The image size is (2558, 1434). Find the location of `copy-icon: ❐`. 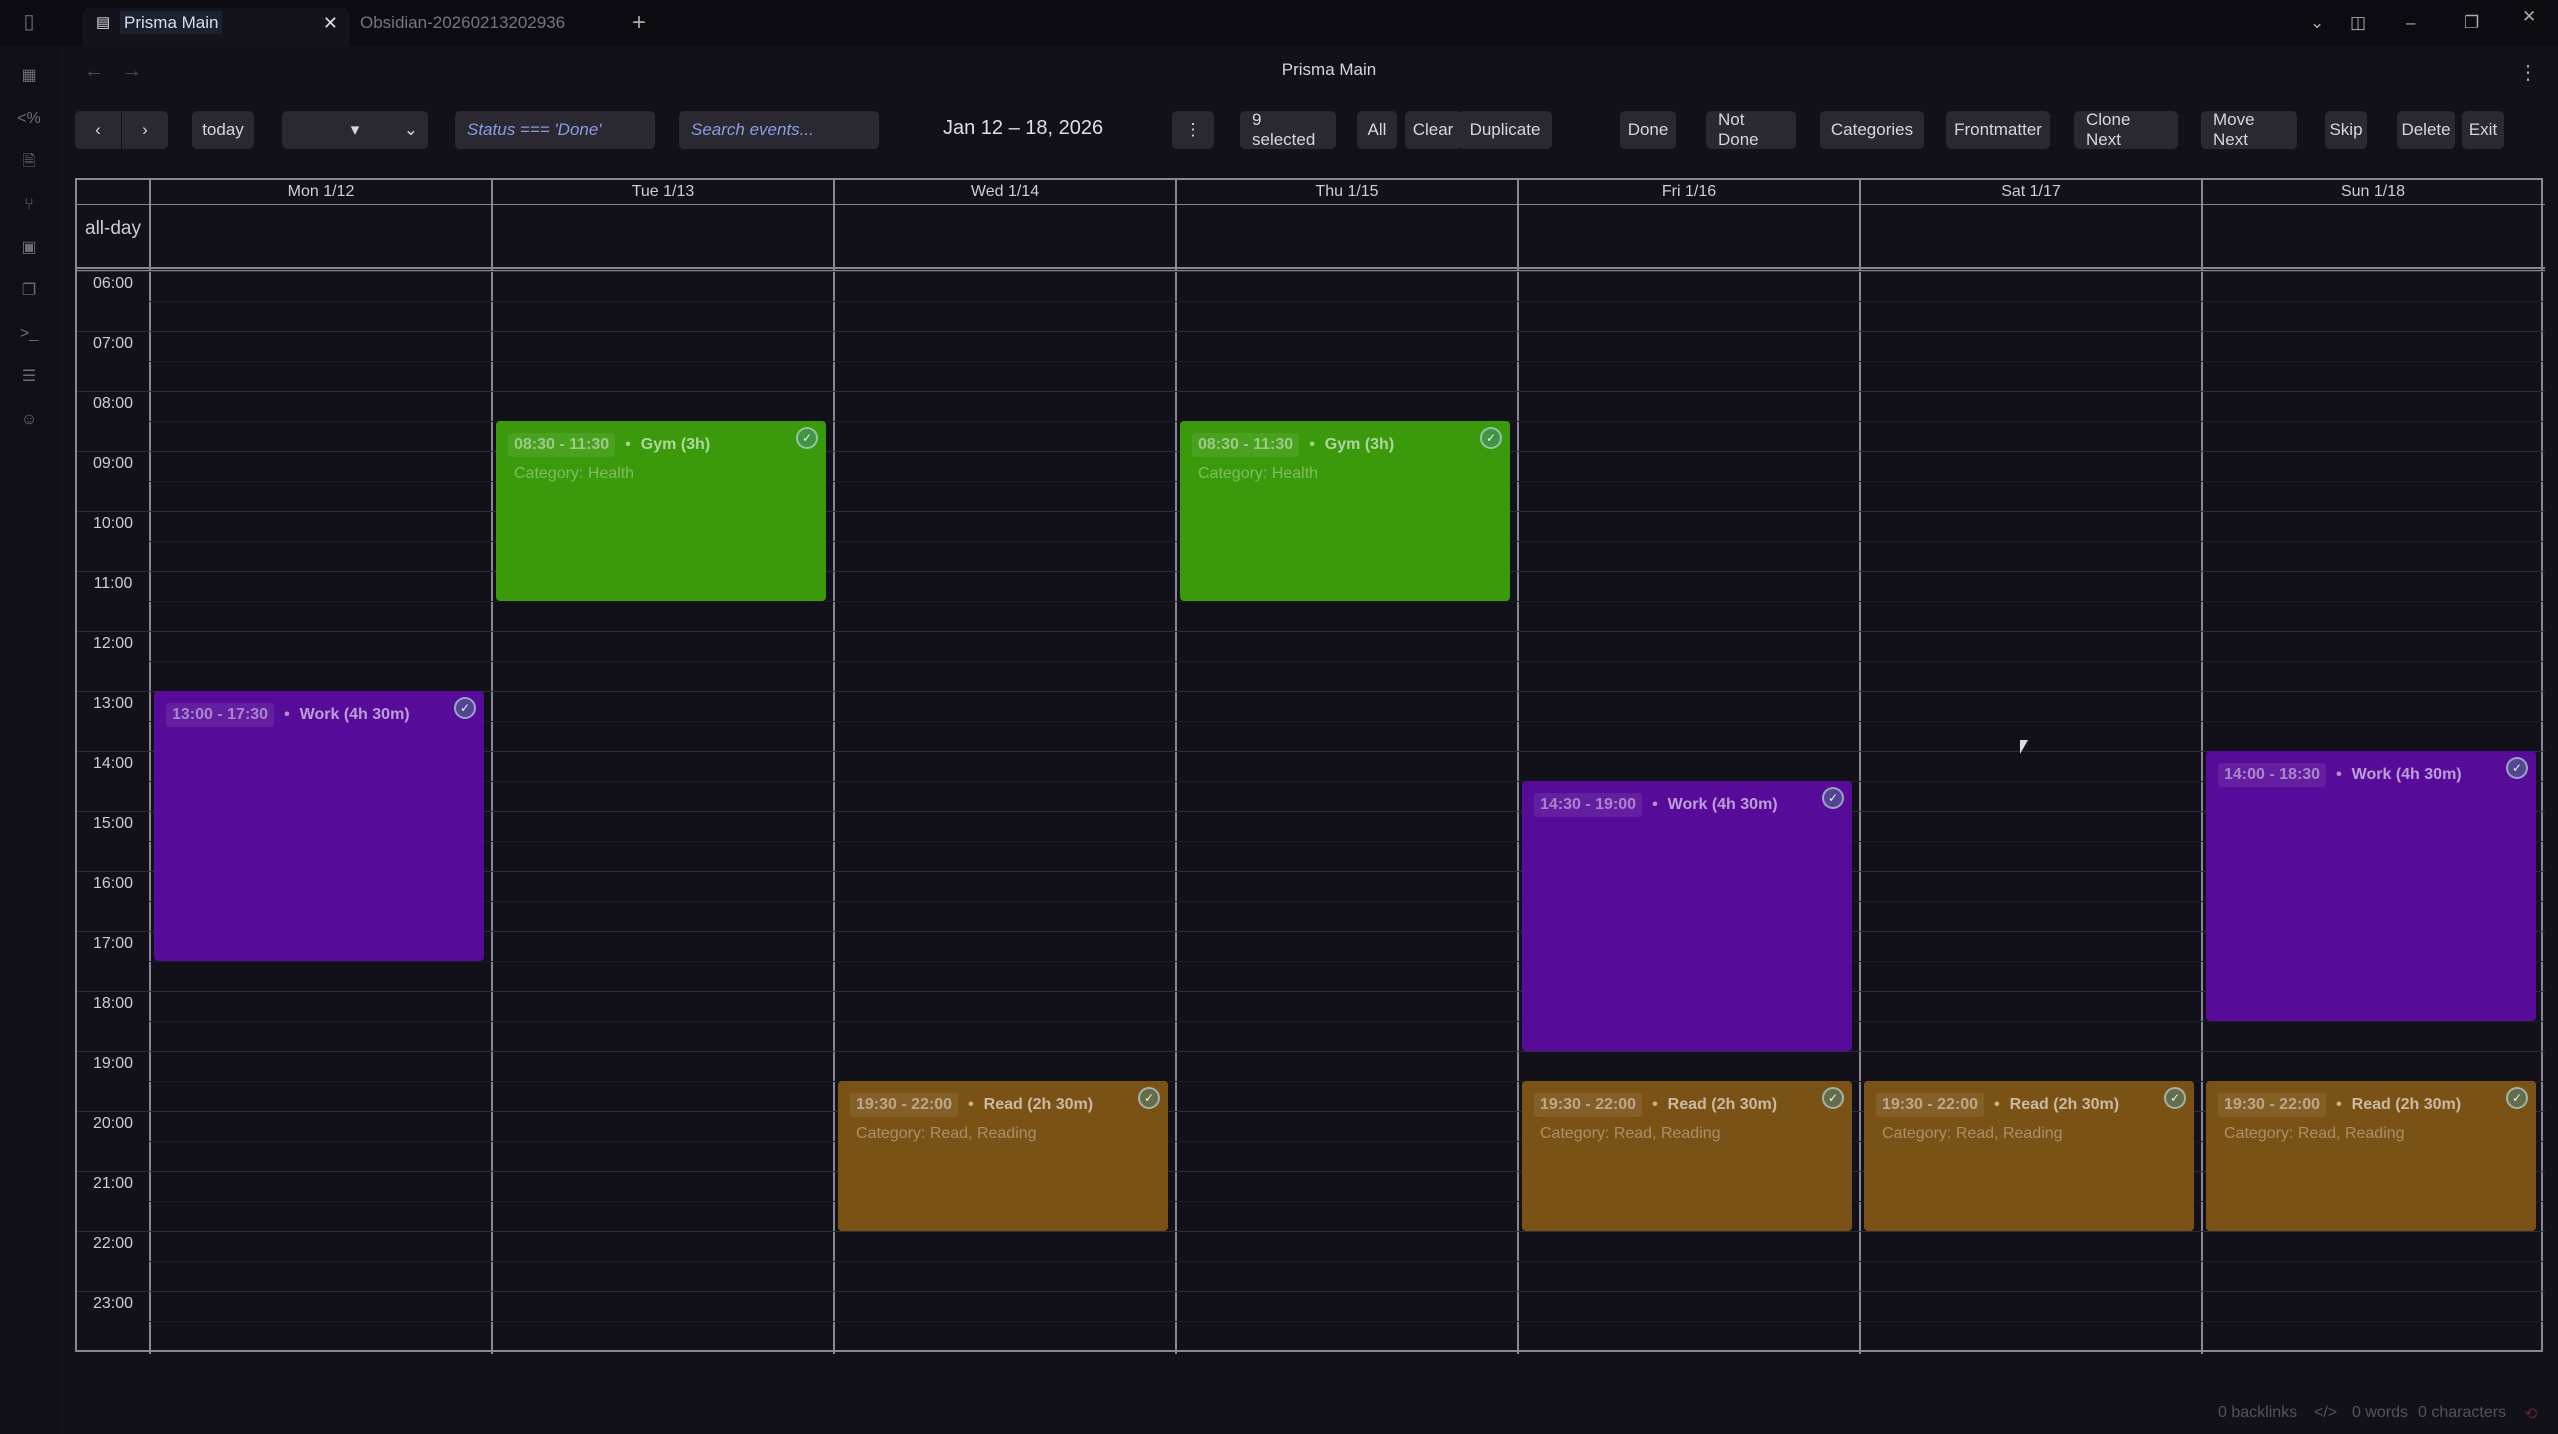

copy-icon: ❐ is located at coordinates (29, 290).